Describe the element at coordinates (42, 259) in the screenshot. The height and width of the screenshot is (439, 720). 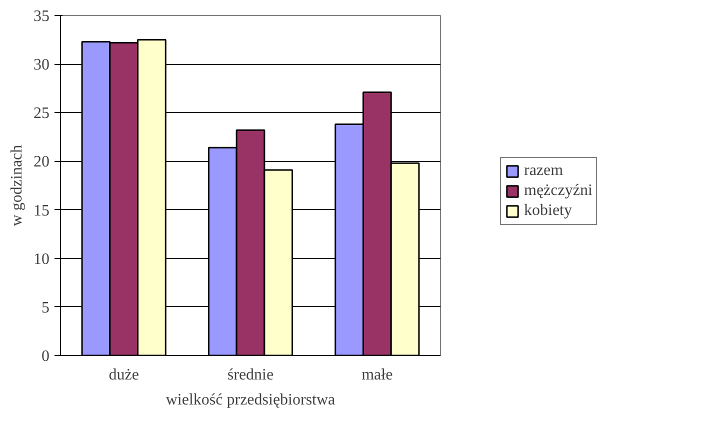
I see `y-tick-label: 10` at that location.